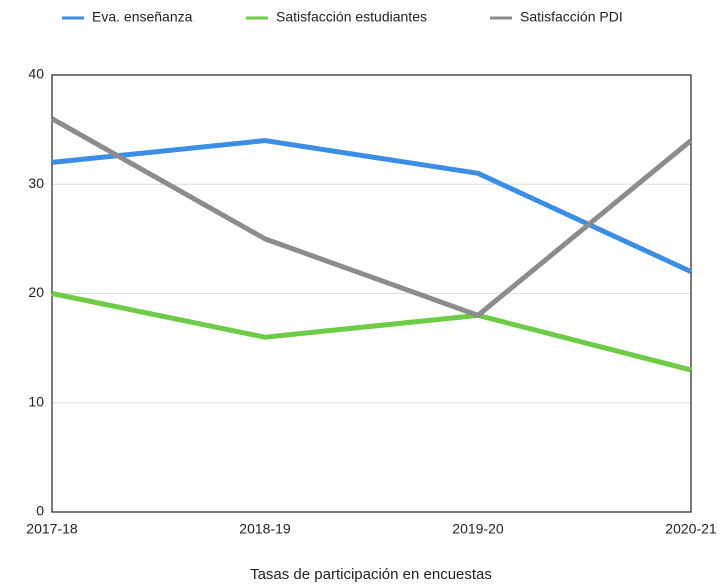 The width and height of the screenshot is (724, 585). Describe the element at coordinates (478, 529) in the screenshot. I see `x-tick-label: 2019-20` at that location.